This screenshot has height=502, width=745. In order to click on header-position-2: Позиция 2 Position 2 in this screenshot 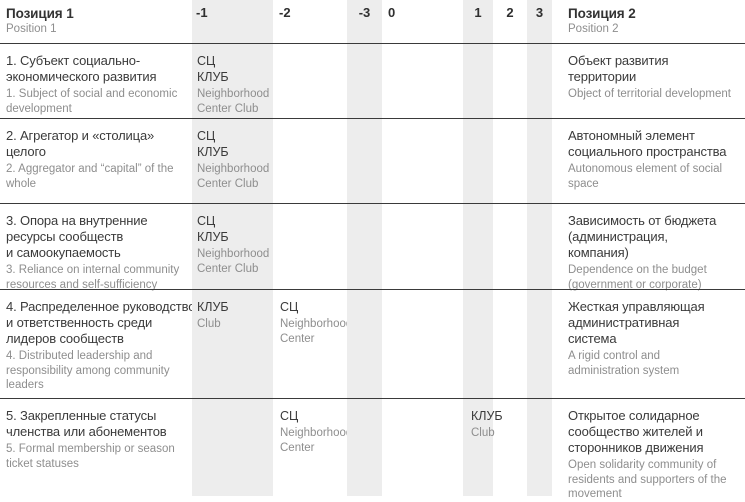, I will do `click(648, 21)`.